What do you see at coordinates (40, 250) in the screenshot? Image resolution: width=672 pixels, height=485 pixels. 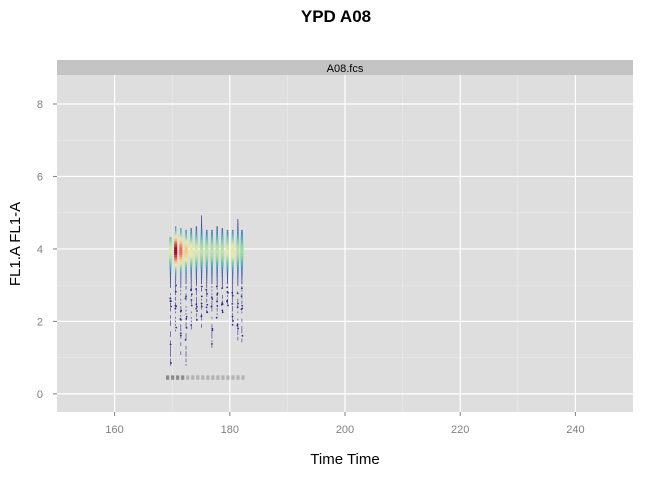 I see `y-tick-label: 4` at bounding box center [40, 250].